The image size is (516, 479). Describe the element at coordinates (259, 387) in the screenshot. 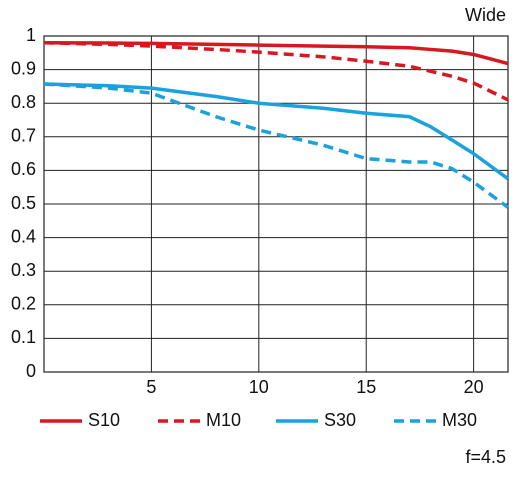

I see `x-tick-label: 10` at that location.